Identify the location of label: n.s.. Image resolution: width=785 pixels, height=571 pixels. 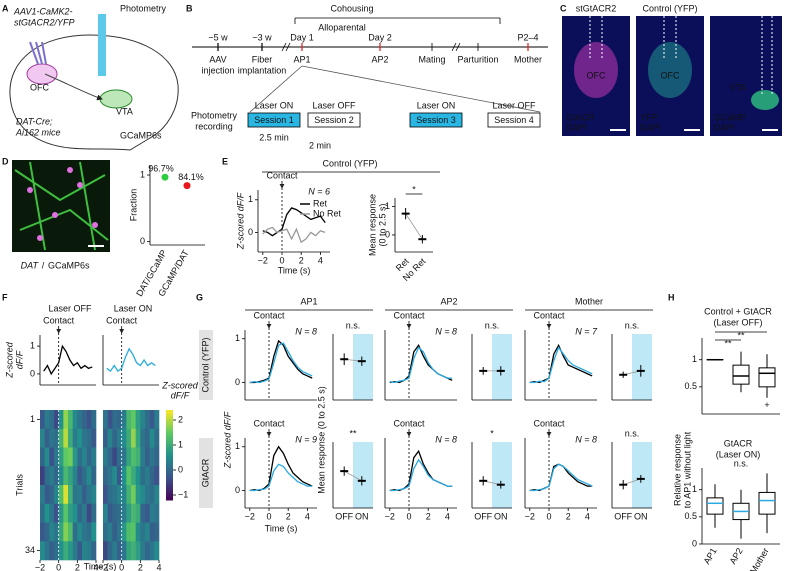
(741, 463).